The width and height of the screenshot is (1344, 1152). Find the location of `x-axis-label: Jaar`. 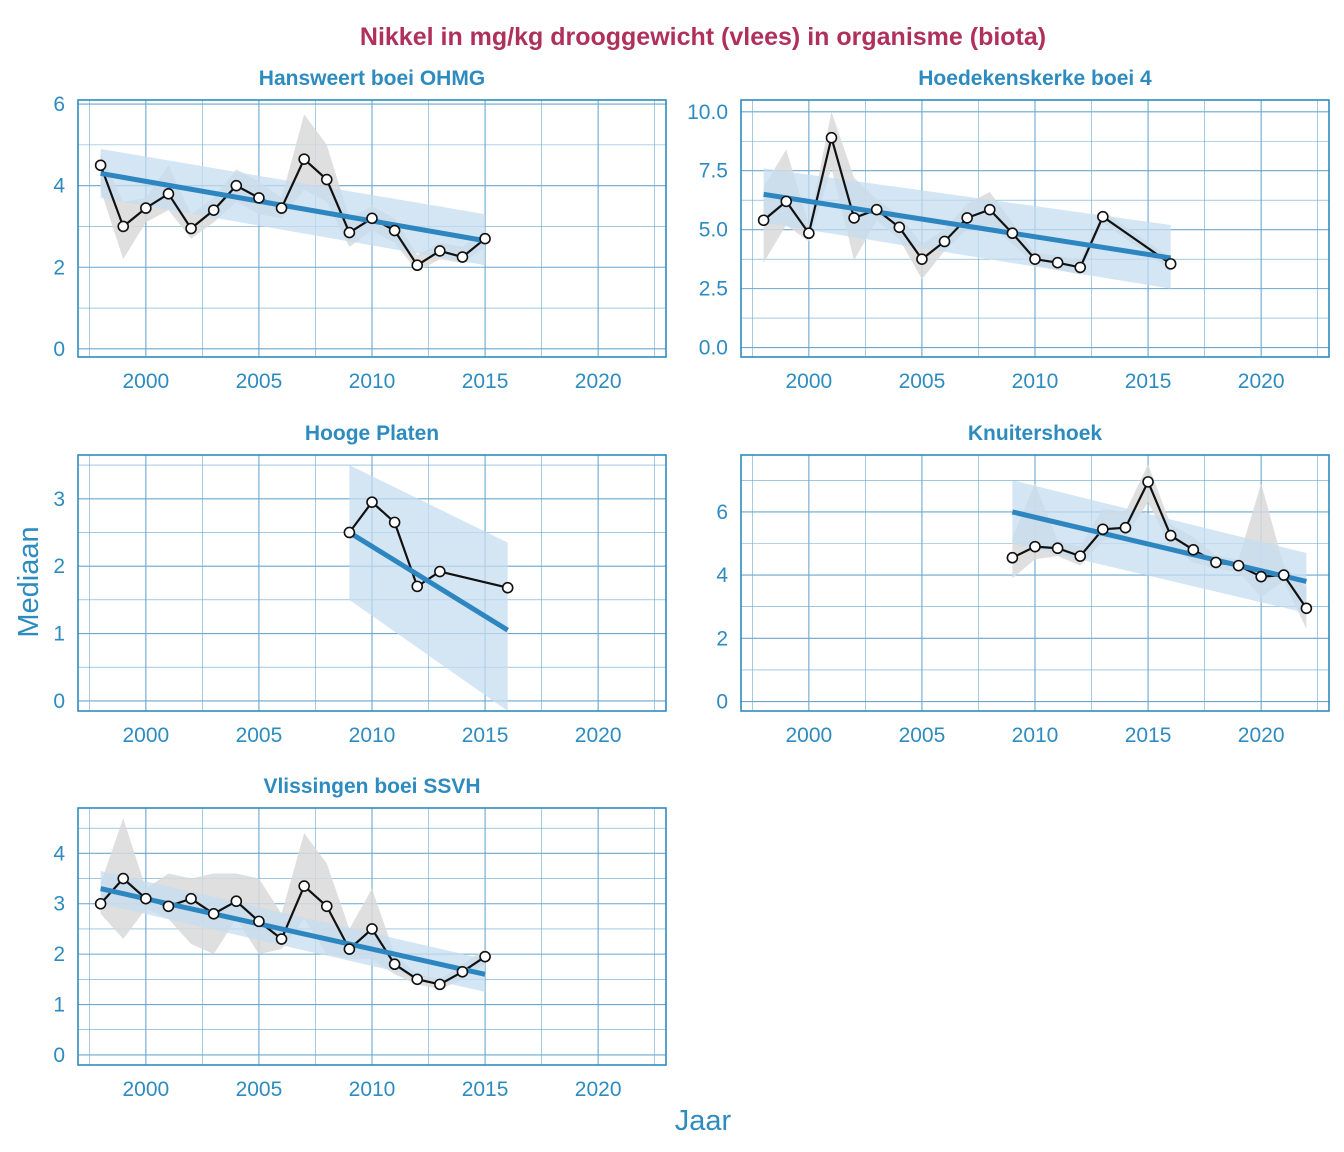

x-axis-label: Jaar is located at coordinates (703, 1121).